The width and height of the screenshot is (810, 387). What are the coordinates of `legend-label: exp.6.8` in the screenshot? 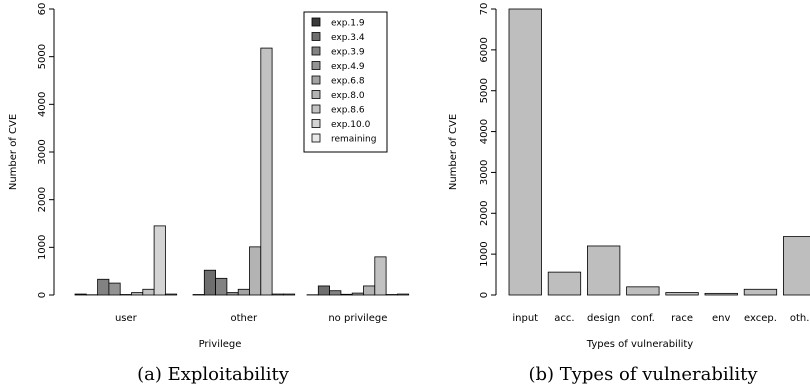 It's located at (348, 82).